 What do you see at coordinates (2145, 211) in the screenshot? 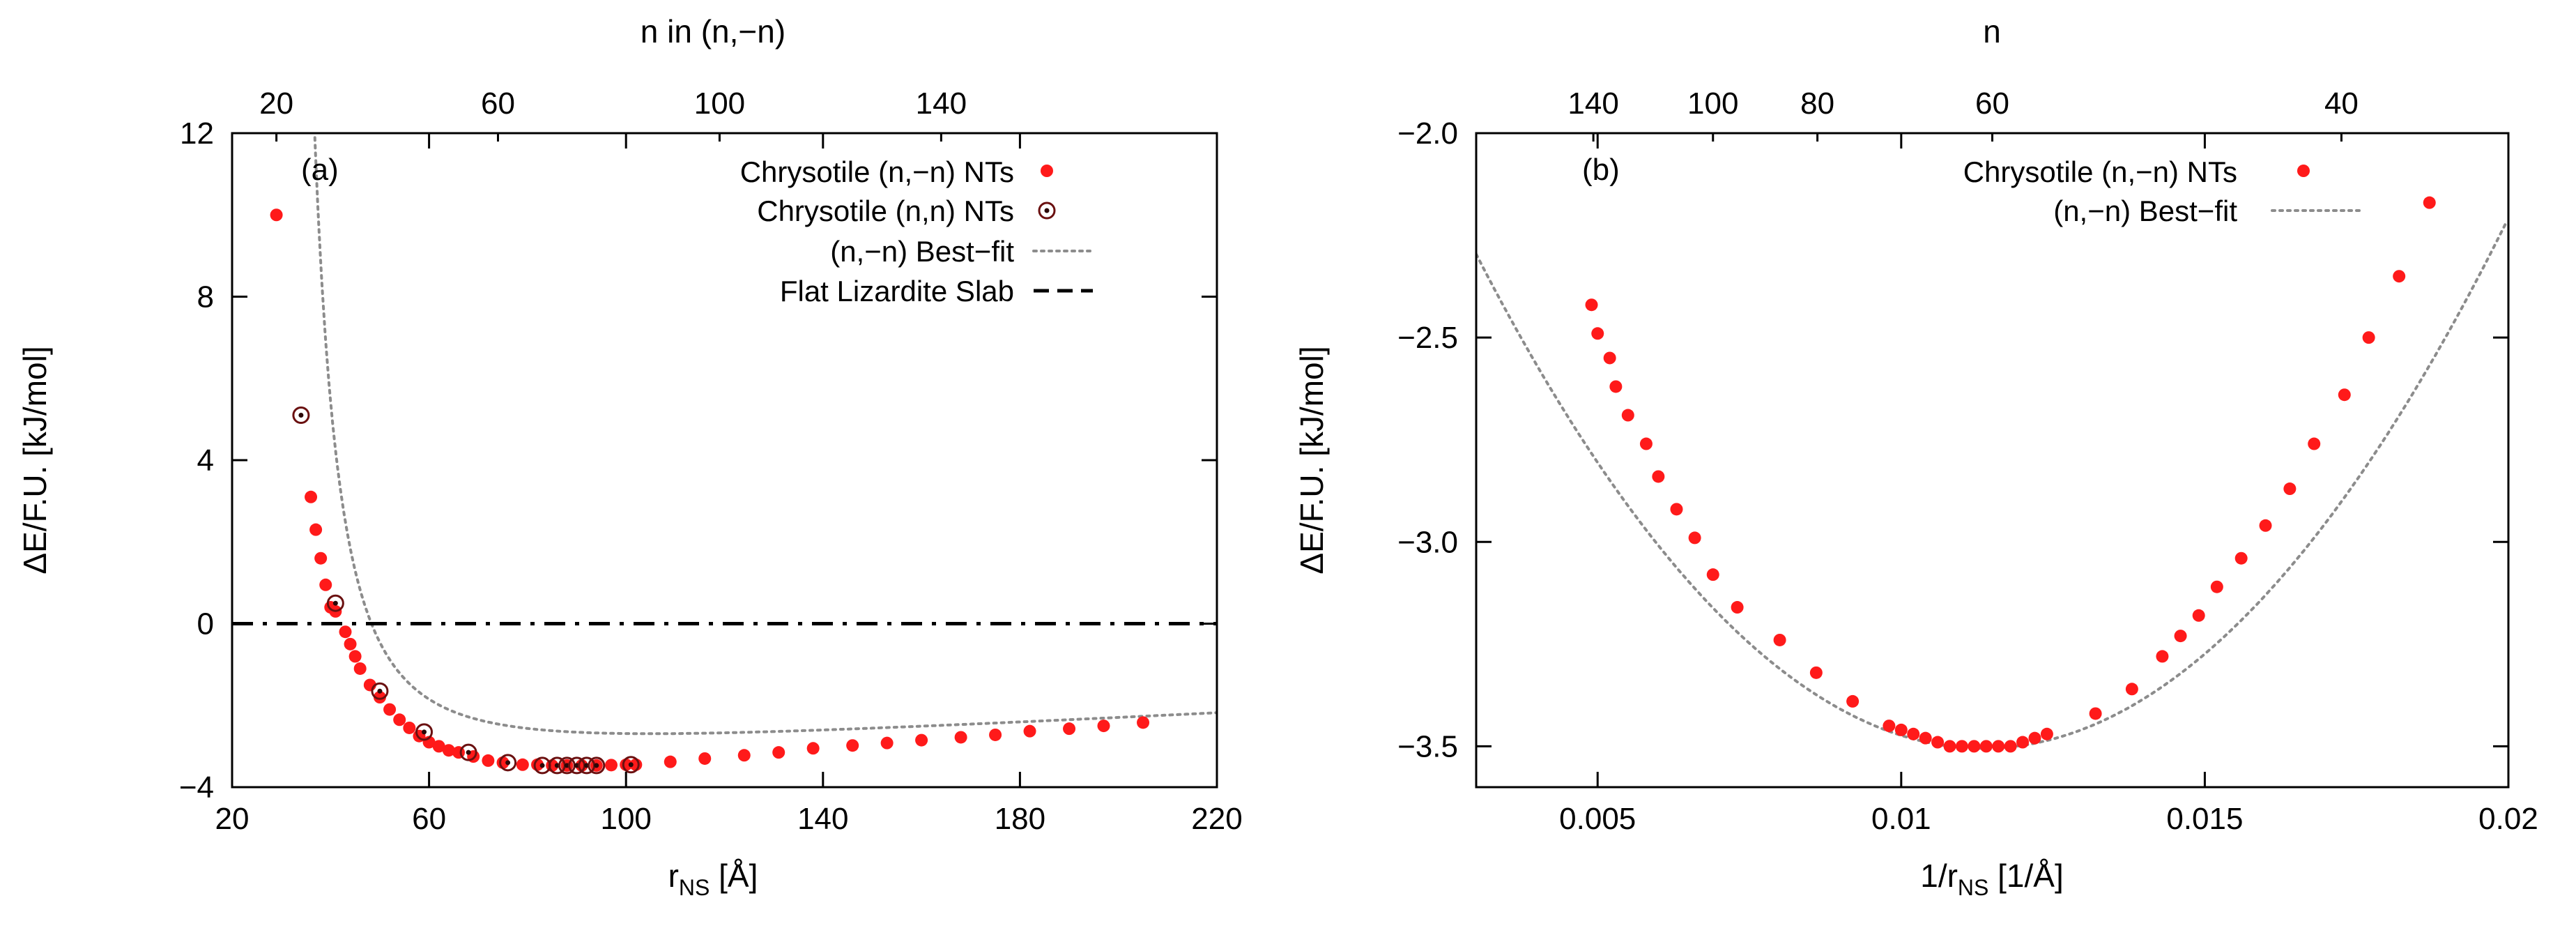
I see `b-legend-label-fit: (n,−n) Best−fit` at bounding box center [2145, 211].